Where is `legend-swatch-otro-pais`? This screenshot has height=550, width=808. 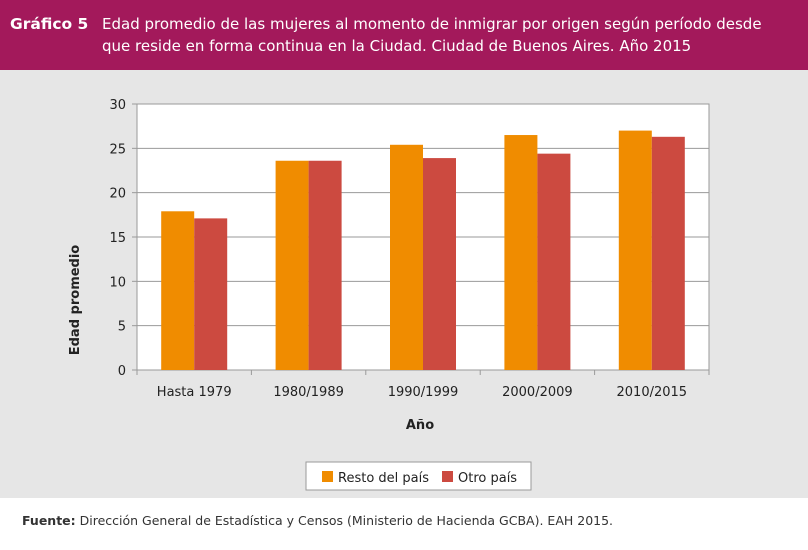
legend-swatch-otro-pais is located at coordinates (447, 476).